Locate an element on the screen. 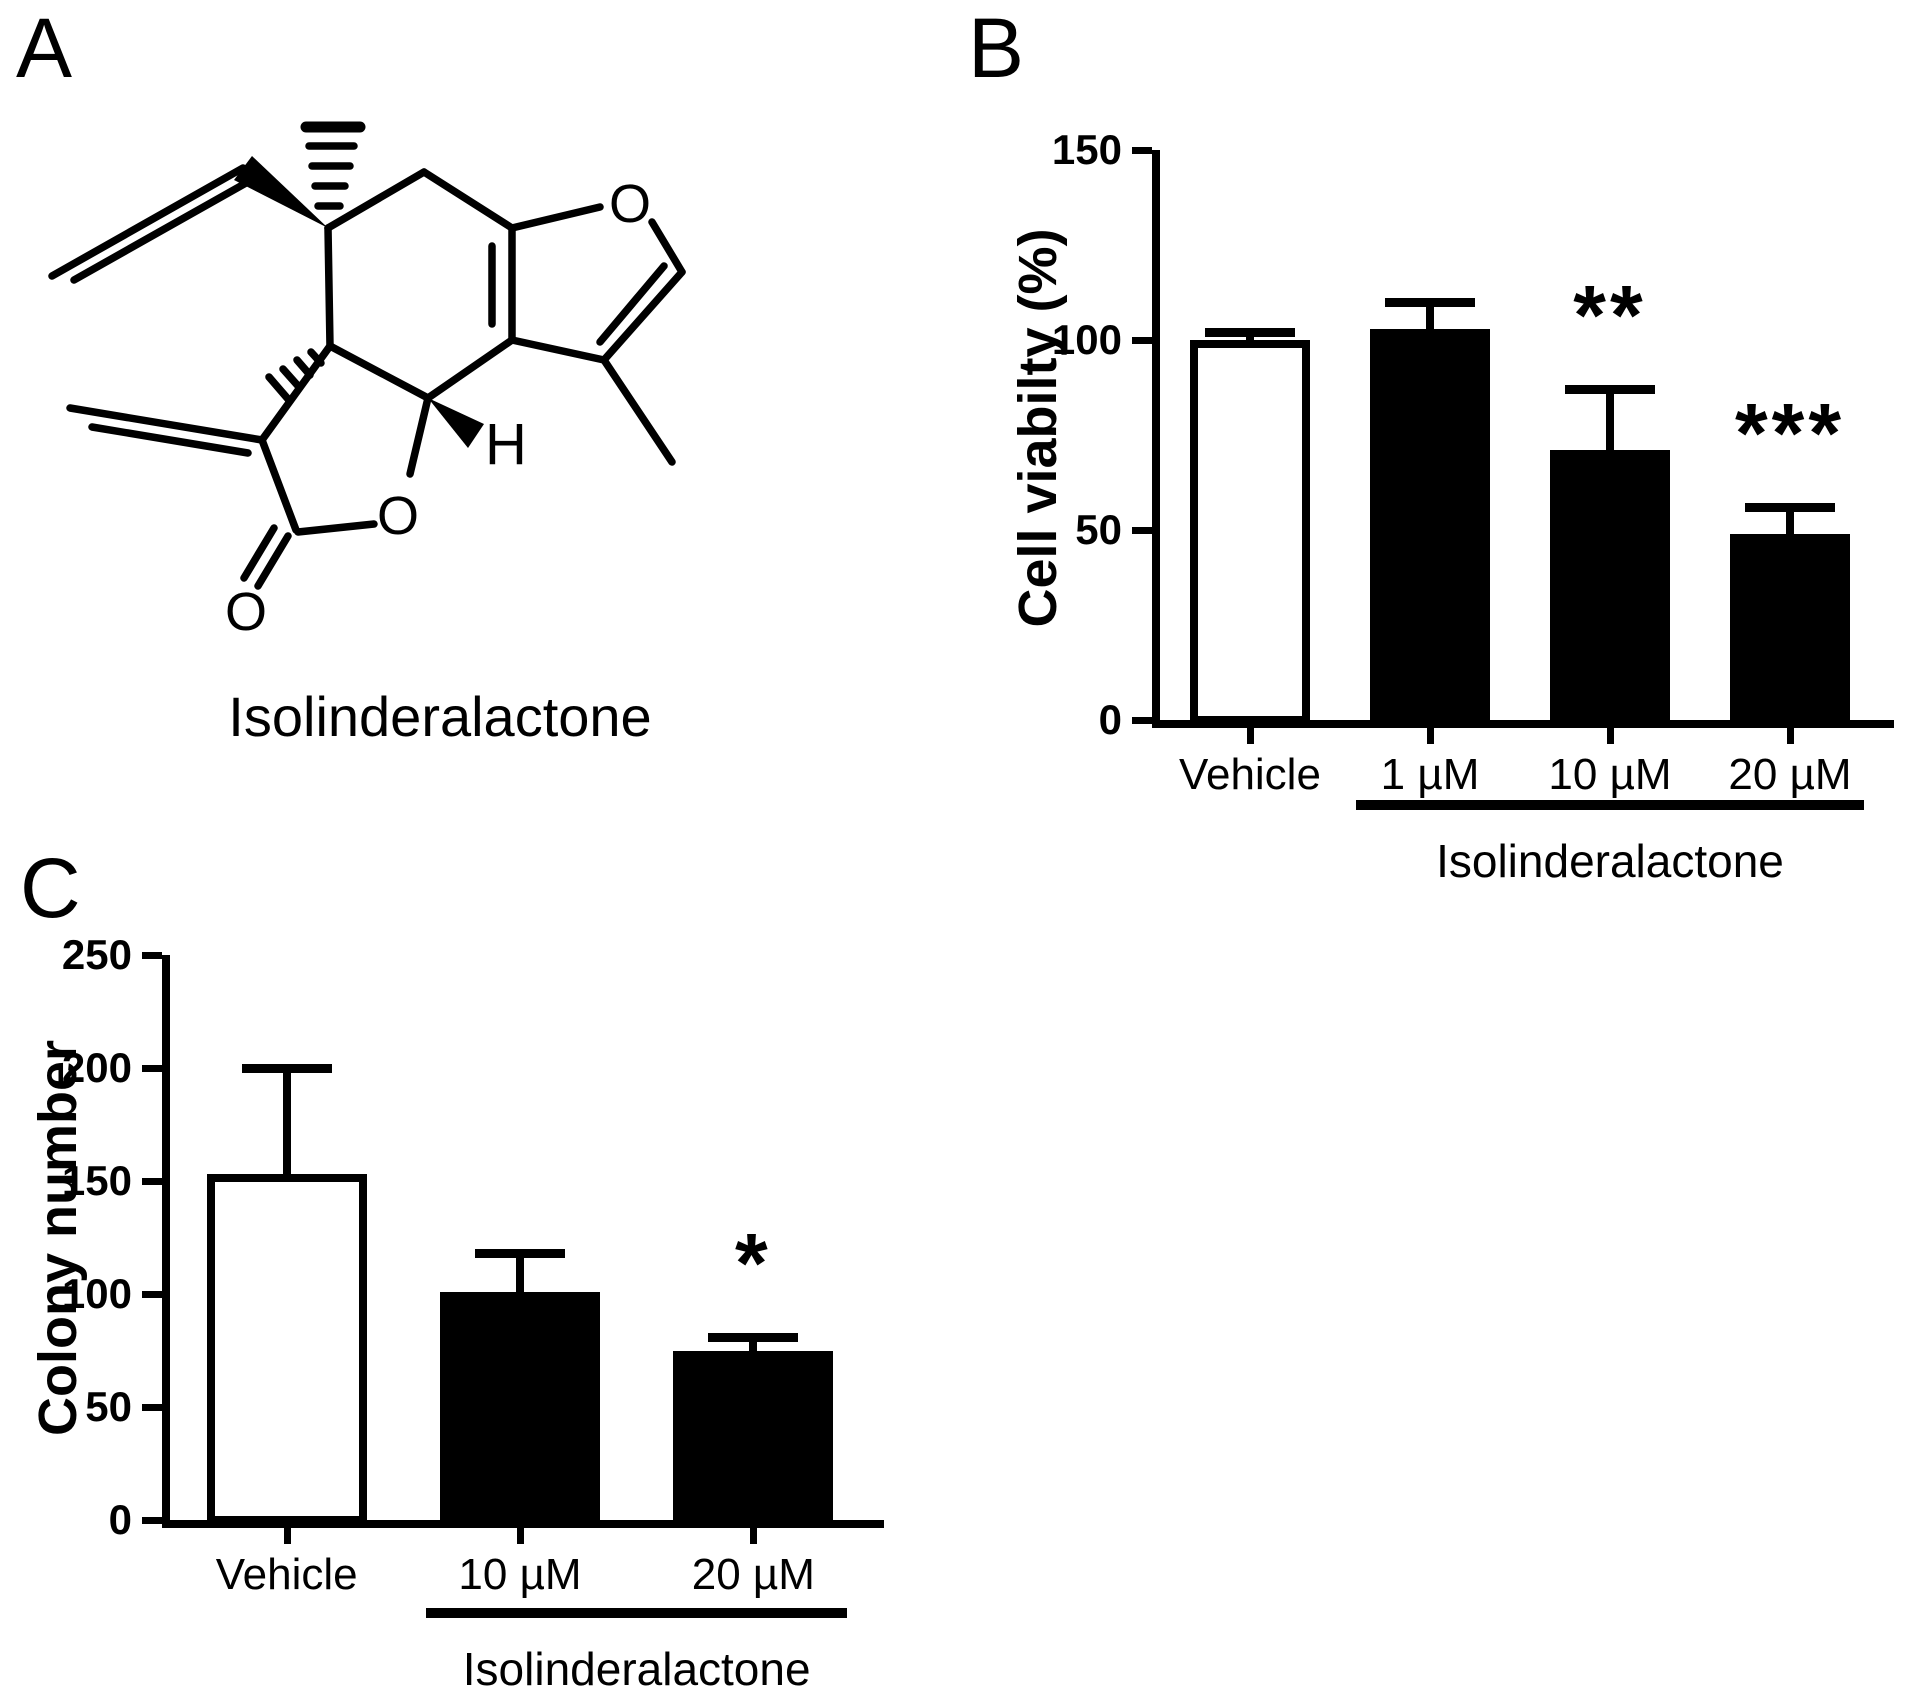 Image resolution: width=1922 pixels, height=1693 pixels. furan-oxygen-label: O is located at coordinates (630, 204).